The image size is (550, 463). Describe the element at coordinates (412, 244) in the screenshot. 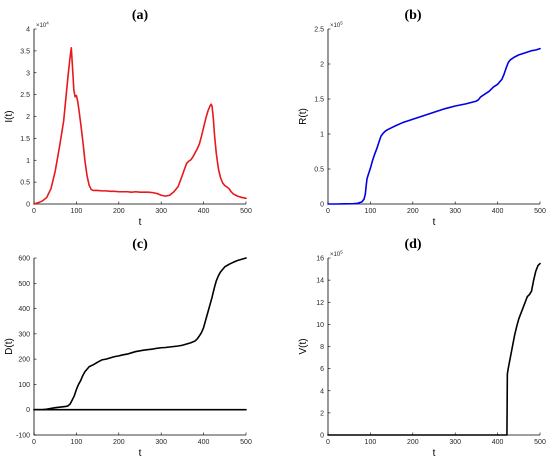

I see `panel-d-label: (d)` at that location.